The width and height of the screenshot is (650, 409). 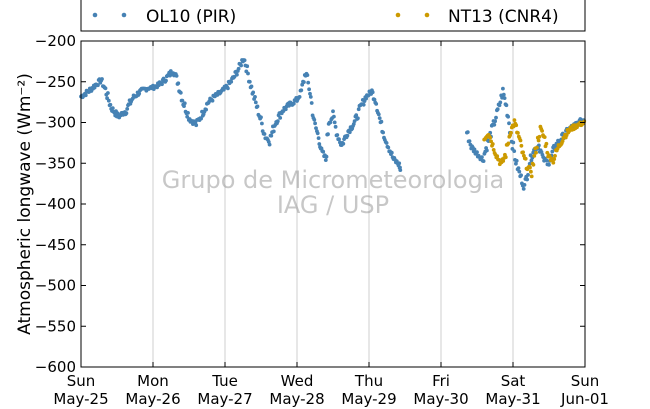 What do you see at coordinates (333, 16) in the screenshot?
I see `legend: OL10 (PIR) NT13 (CNR4)` at bounding box center [333, 16].